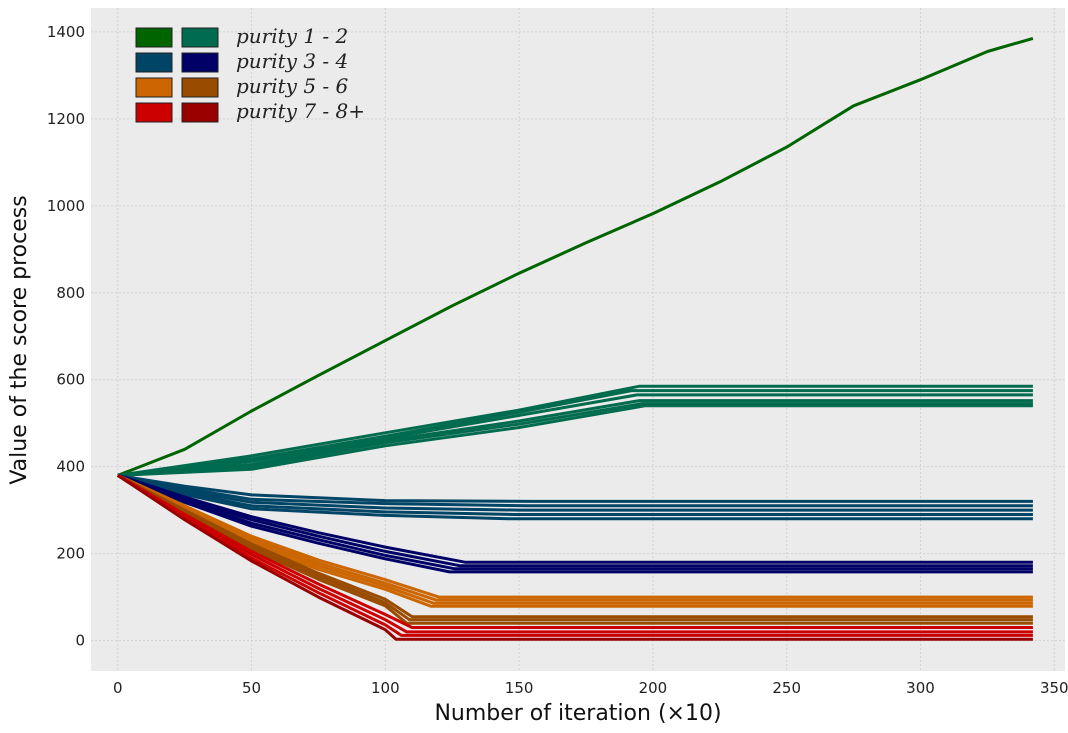 This screenshot has width=1068, height=733. What do you see at coordinates (292, 86) in the screenshot?
I see `legend-label: purity 5 - 6` at bounding box center [292, 86].